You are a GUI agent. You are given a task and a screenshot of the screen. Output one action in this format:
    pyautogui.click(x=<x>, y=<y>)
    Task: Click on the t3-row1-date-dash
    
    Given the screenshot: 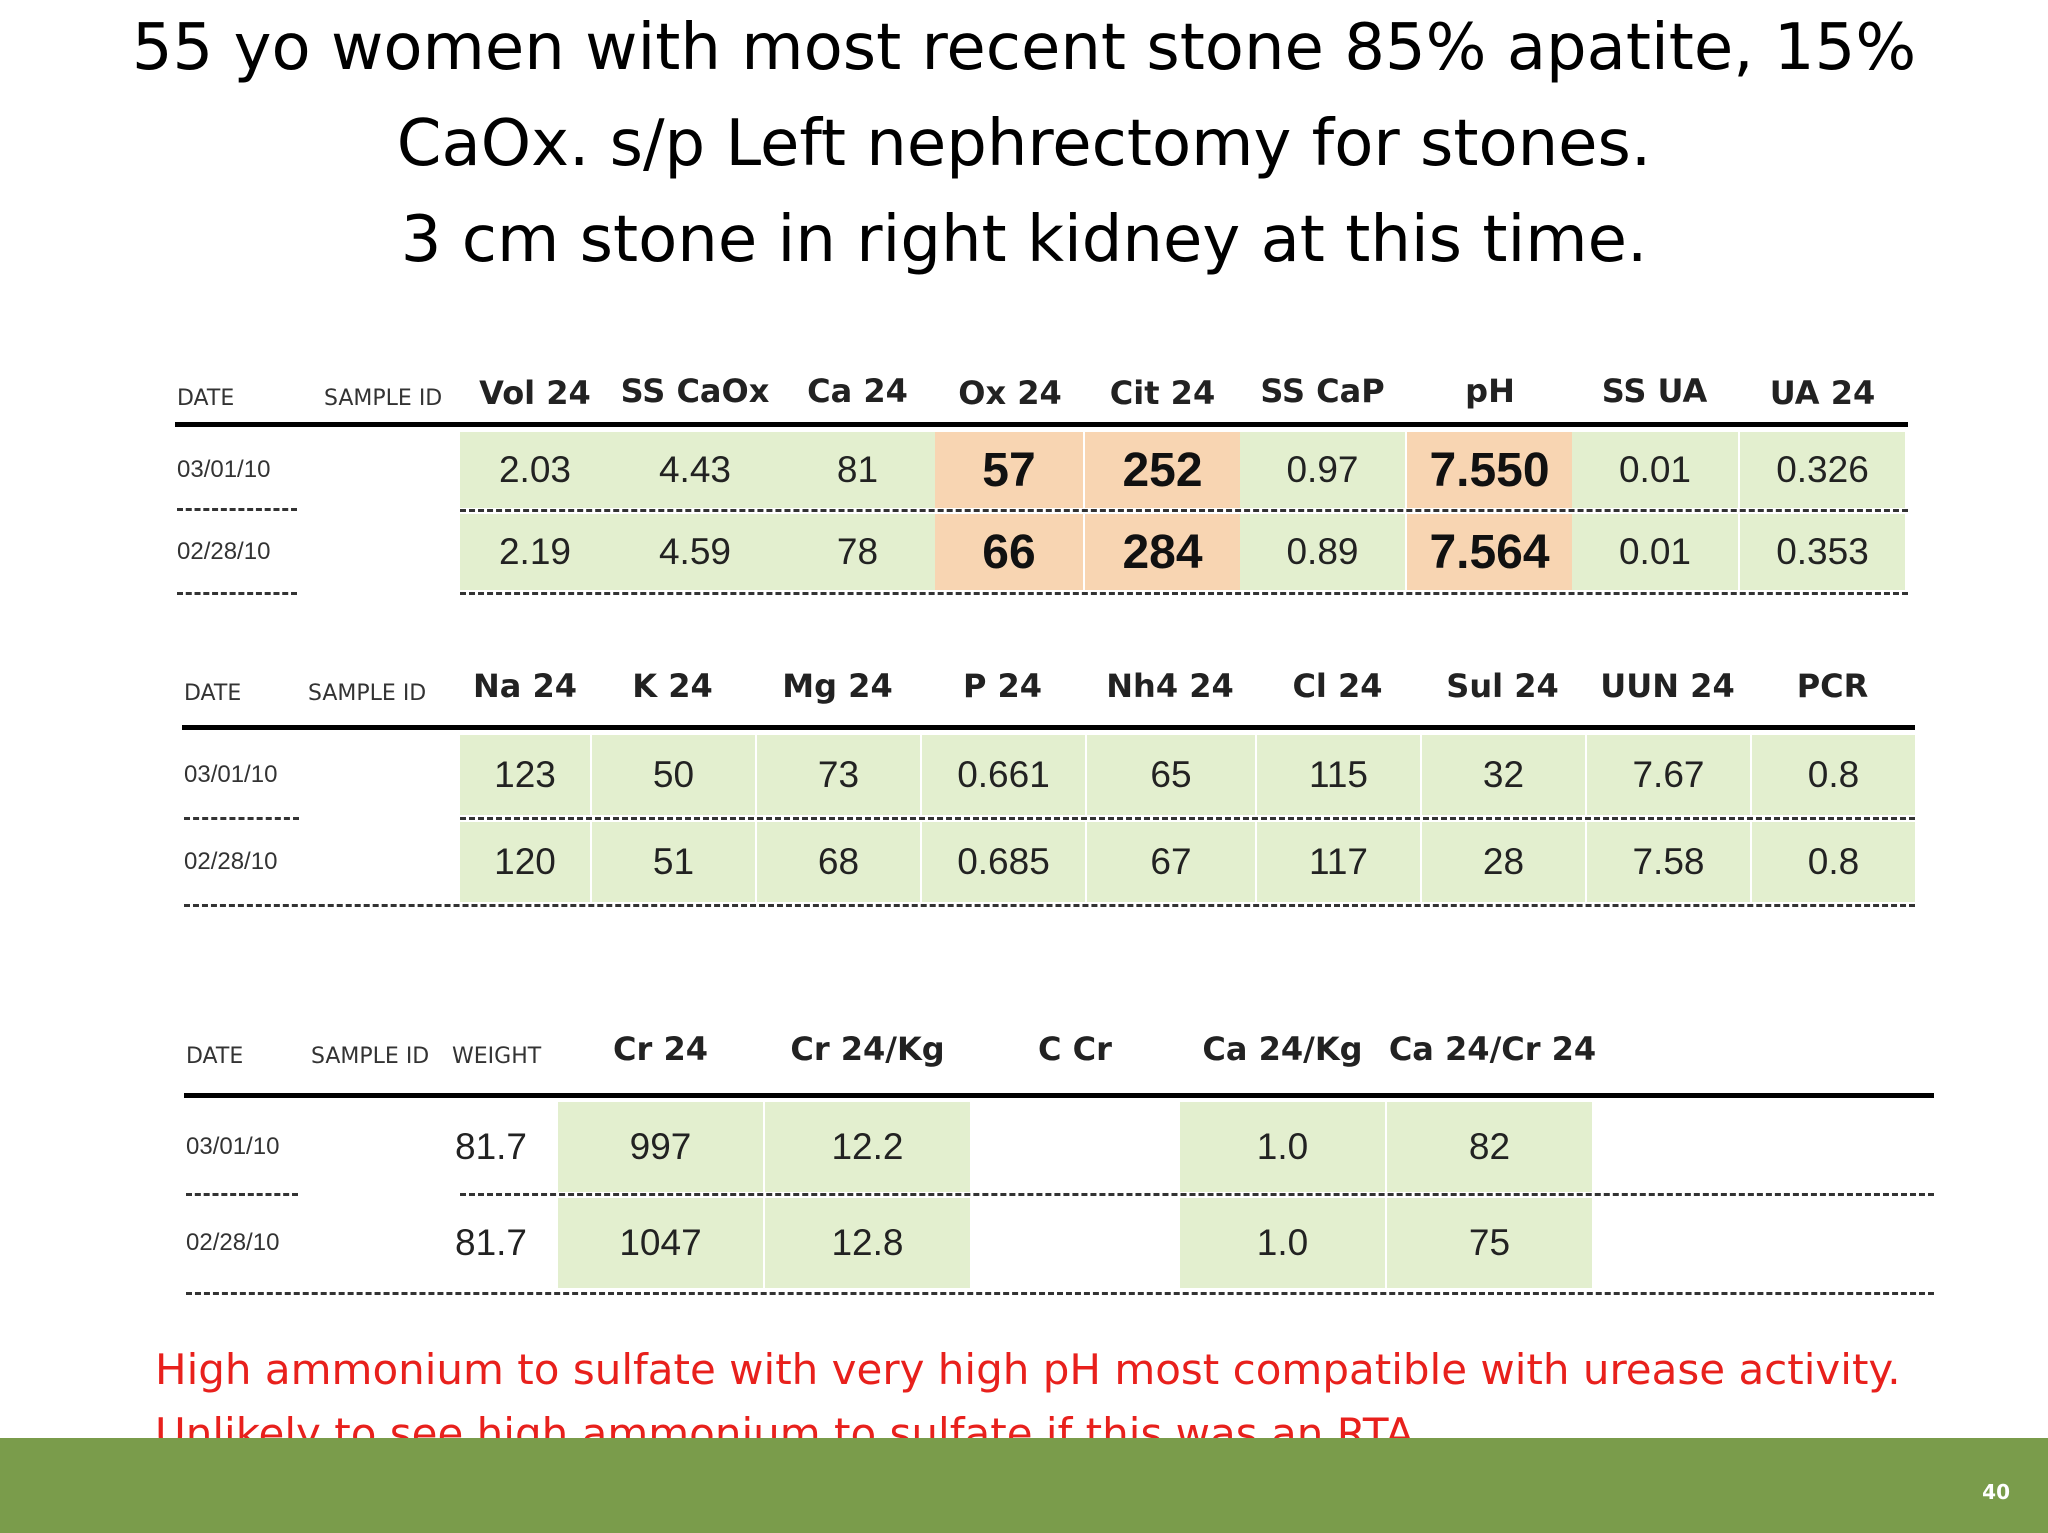 What is the action you would take?
    pyautogui.click(x=242, y=1194)
    